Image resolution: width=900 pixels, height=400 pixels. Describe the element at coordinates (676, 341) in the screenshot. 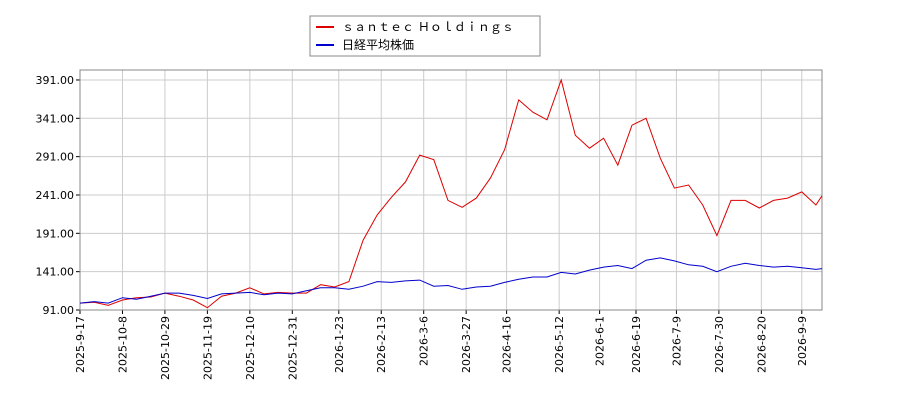

I see `x-tick-label: 2026-7-9` at that location.